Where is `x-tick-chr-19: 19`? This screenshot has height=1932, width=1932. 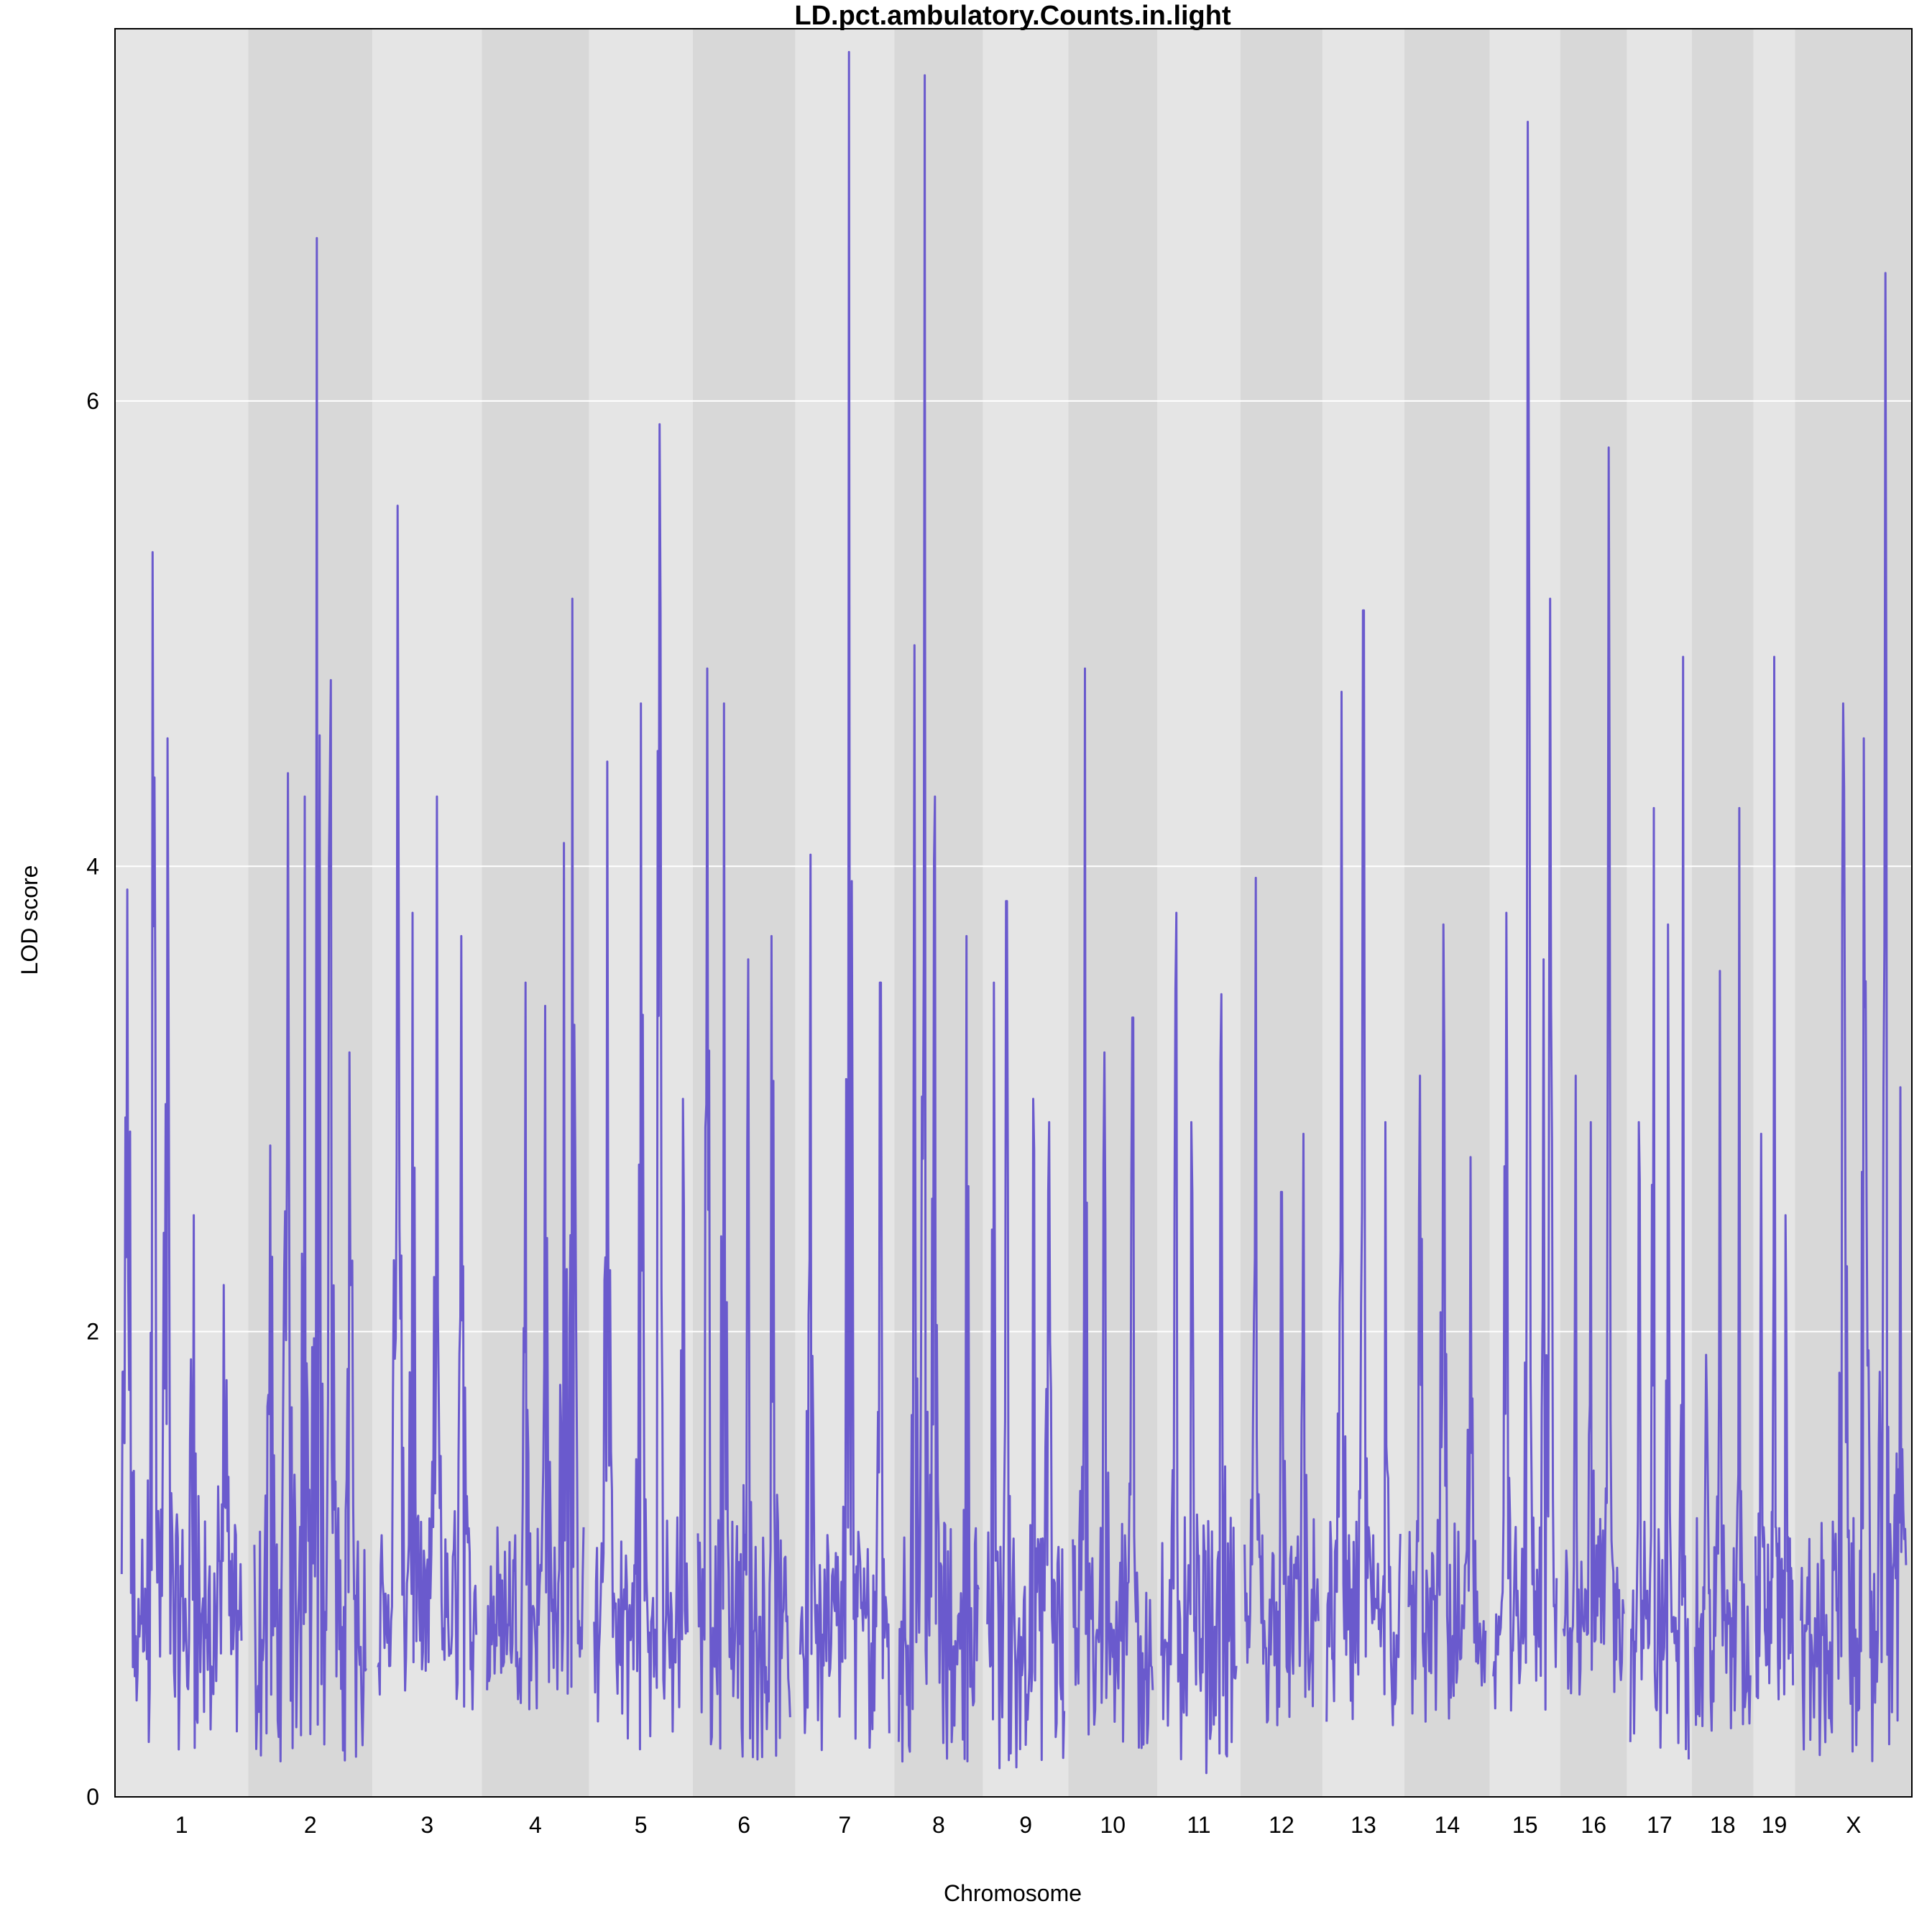
x-tick-chr-19: 19 is located at coordinates (1775, 1825).